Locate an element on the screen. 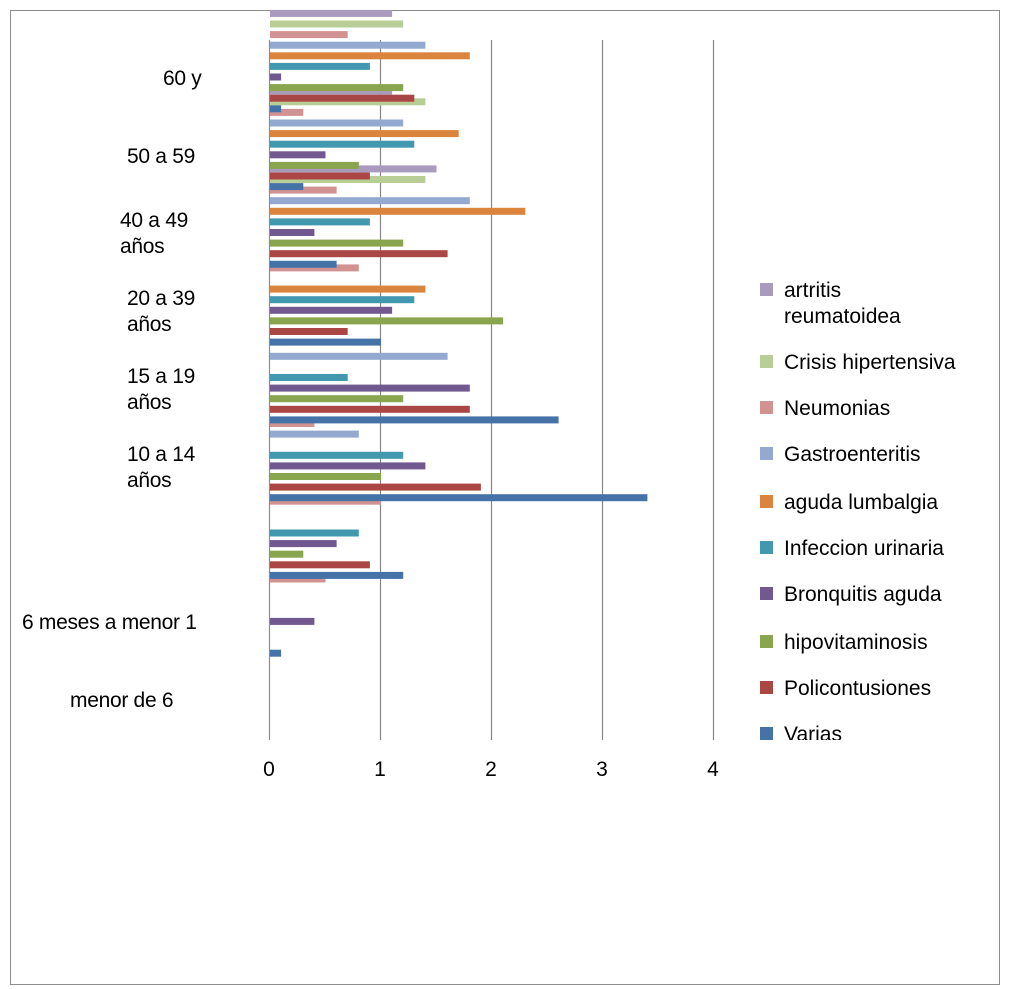 The width and height of the screenshot is (1009, 989). x-tick-label: 3 is located at coordinates (602, 769).